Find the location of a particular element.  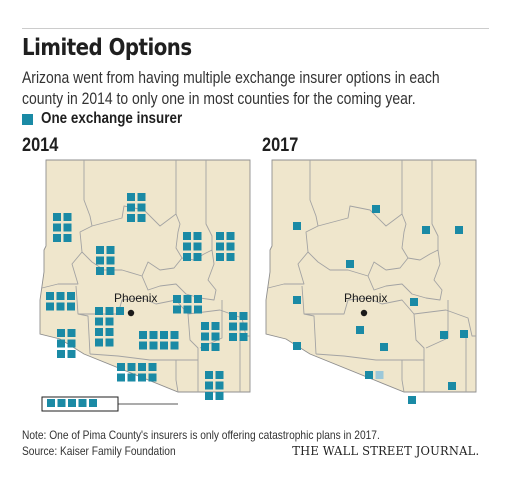

top-rule is located at coordinates (255, 28).